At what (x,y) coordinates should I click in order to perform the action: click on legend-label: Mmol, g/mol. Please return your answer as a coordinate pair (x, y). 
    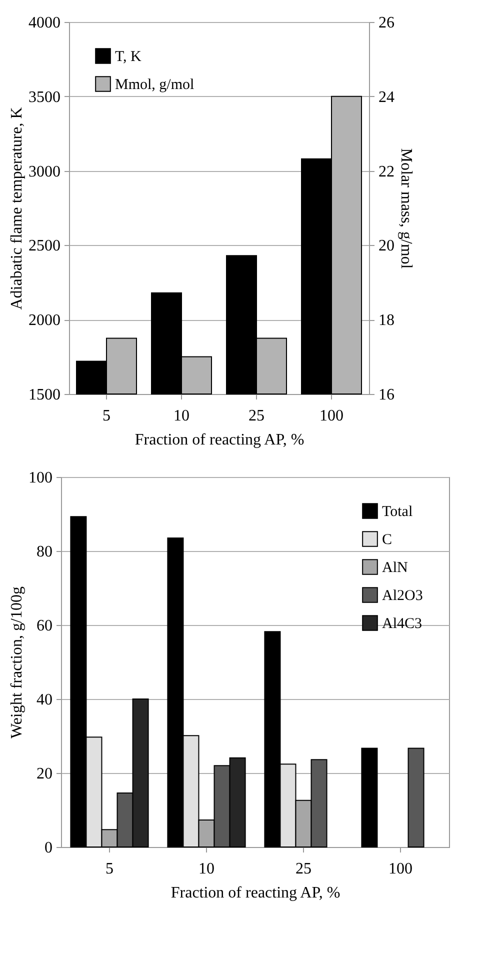
    Looking at the image, I should click on (154, 85).